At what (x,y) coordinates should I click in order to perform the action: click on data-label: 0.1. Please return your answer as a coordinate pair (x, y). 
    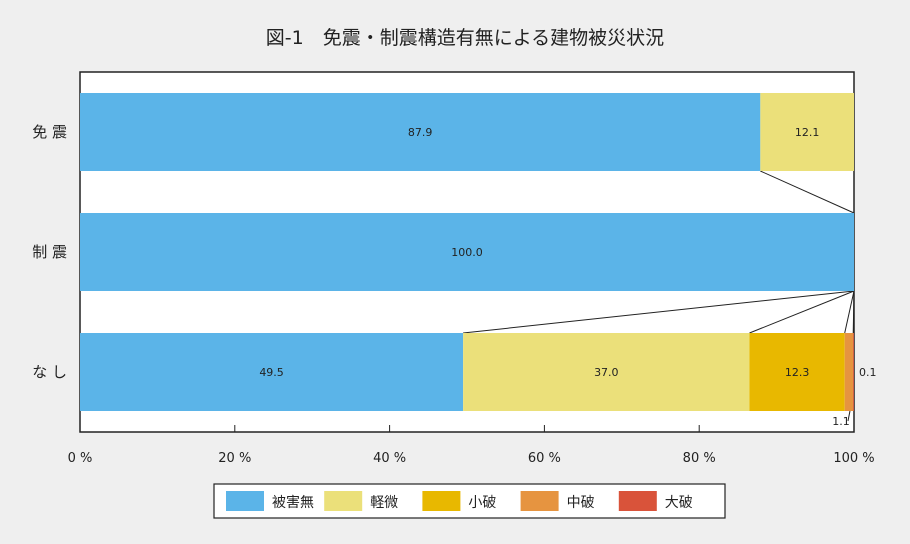
    Looking at the image, I should click on (868, 372).